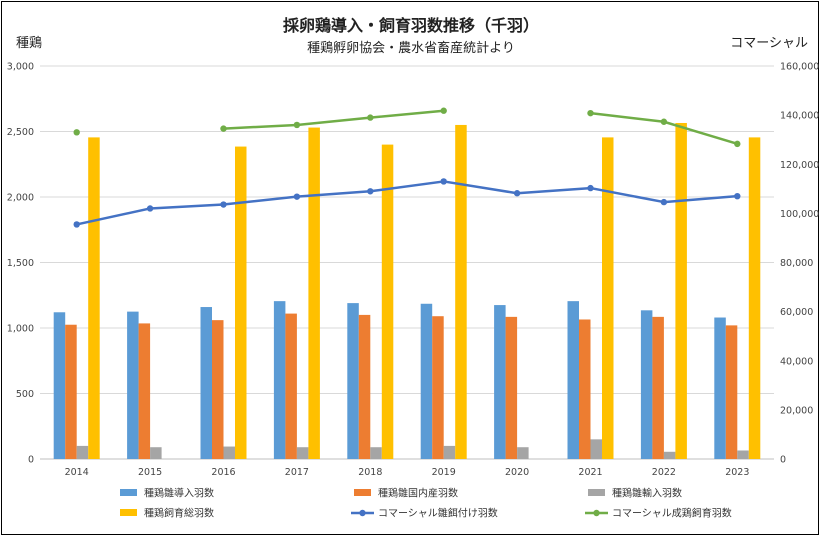 The height and width of the screenshot is (538, 822). What do you see at coordinates (438, 513) in the screenshot?
I see `legend-label: コマーシャル雛餌付け羽数` at bounding box center [438, 513].